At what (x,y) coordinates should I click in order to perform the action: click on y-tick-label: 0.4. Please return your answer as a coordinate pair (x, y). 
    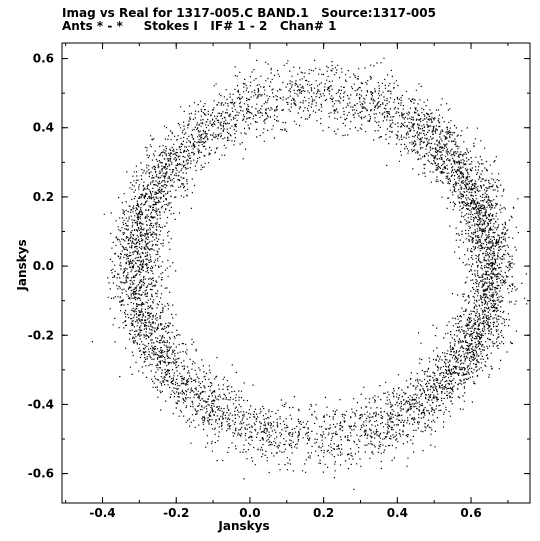
    Looking at the image, I should click on (43, 128).